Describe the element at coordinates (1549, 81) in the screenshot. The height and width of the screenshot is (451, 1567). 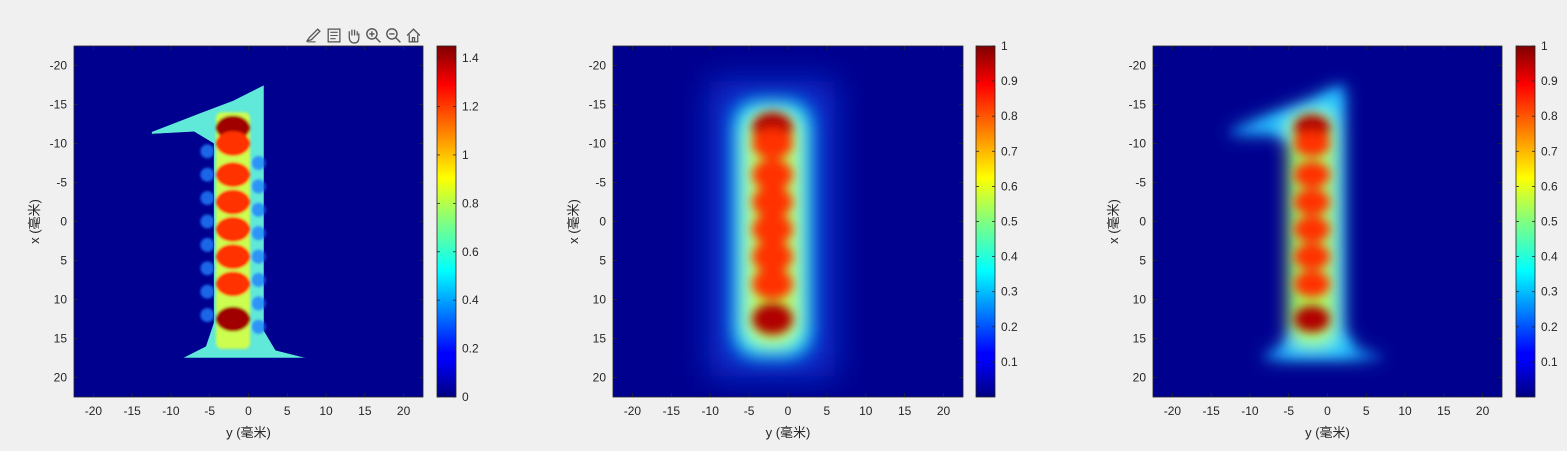
I see `colorbar-tick-label: 0.9` at that location.